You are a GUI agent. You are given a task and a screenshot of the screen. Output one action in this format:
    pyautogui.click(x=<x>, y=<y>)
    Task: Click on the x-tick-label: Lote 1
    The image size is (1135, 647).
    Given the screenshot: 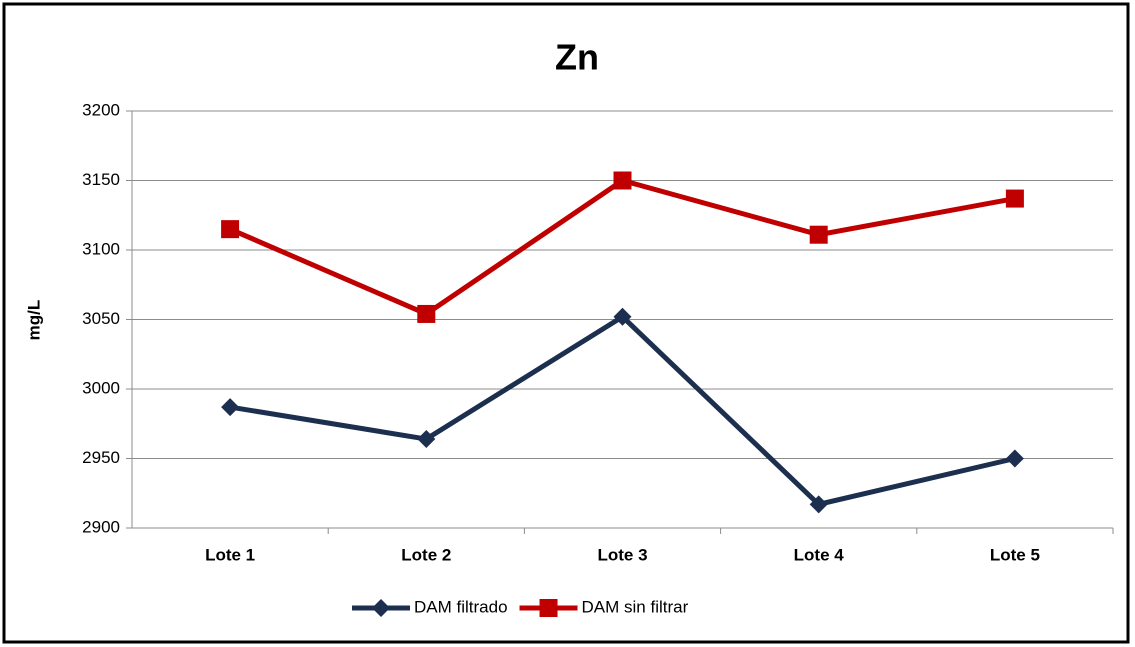 What is the action you would take?
    pyautogui.click(x=230, y=554)
    